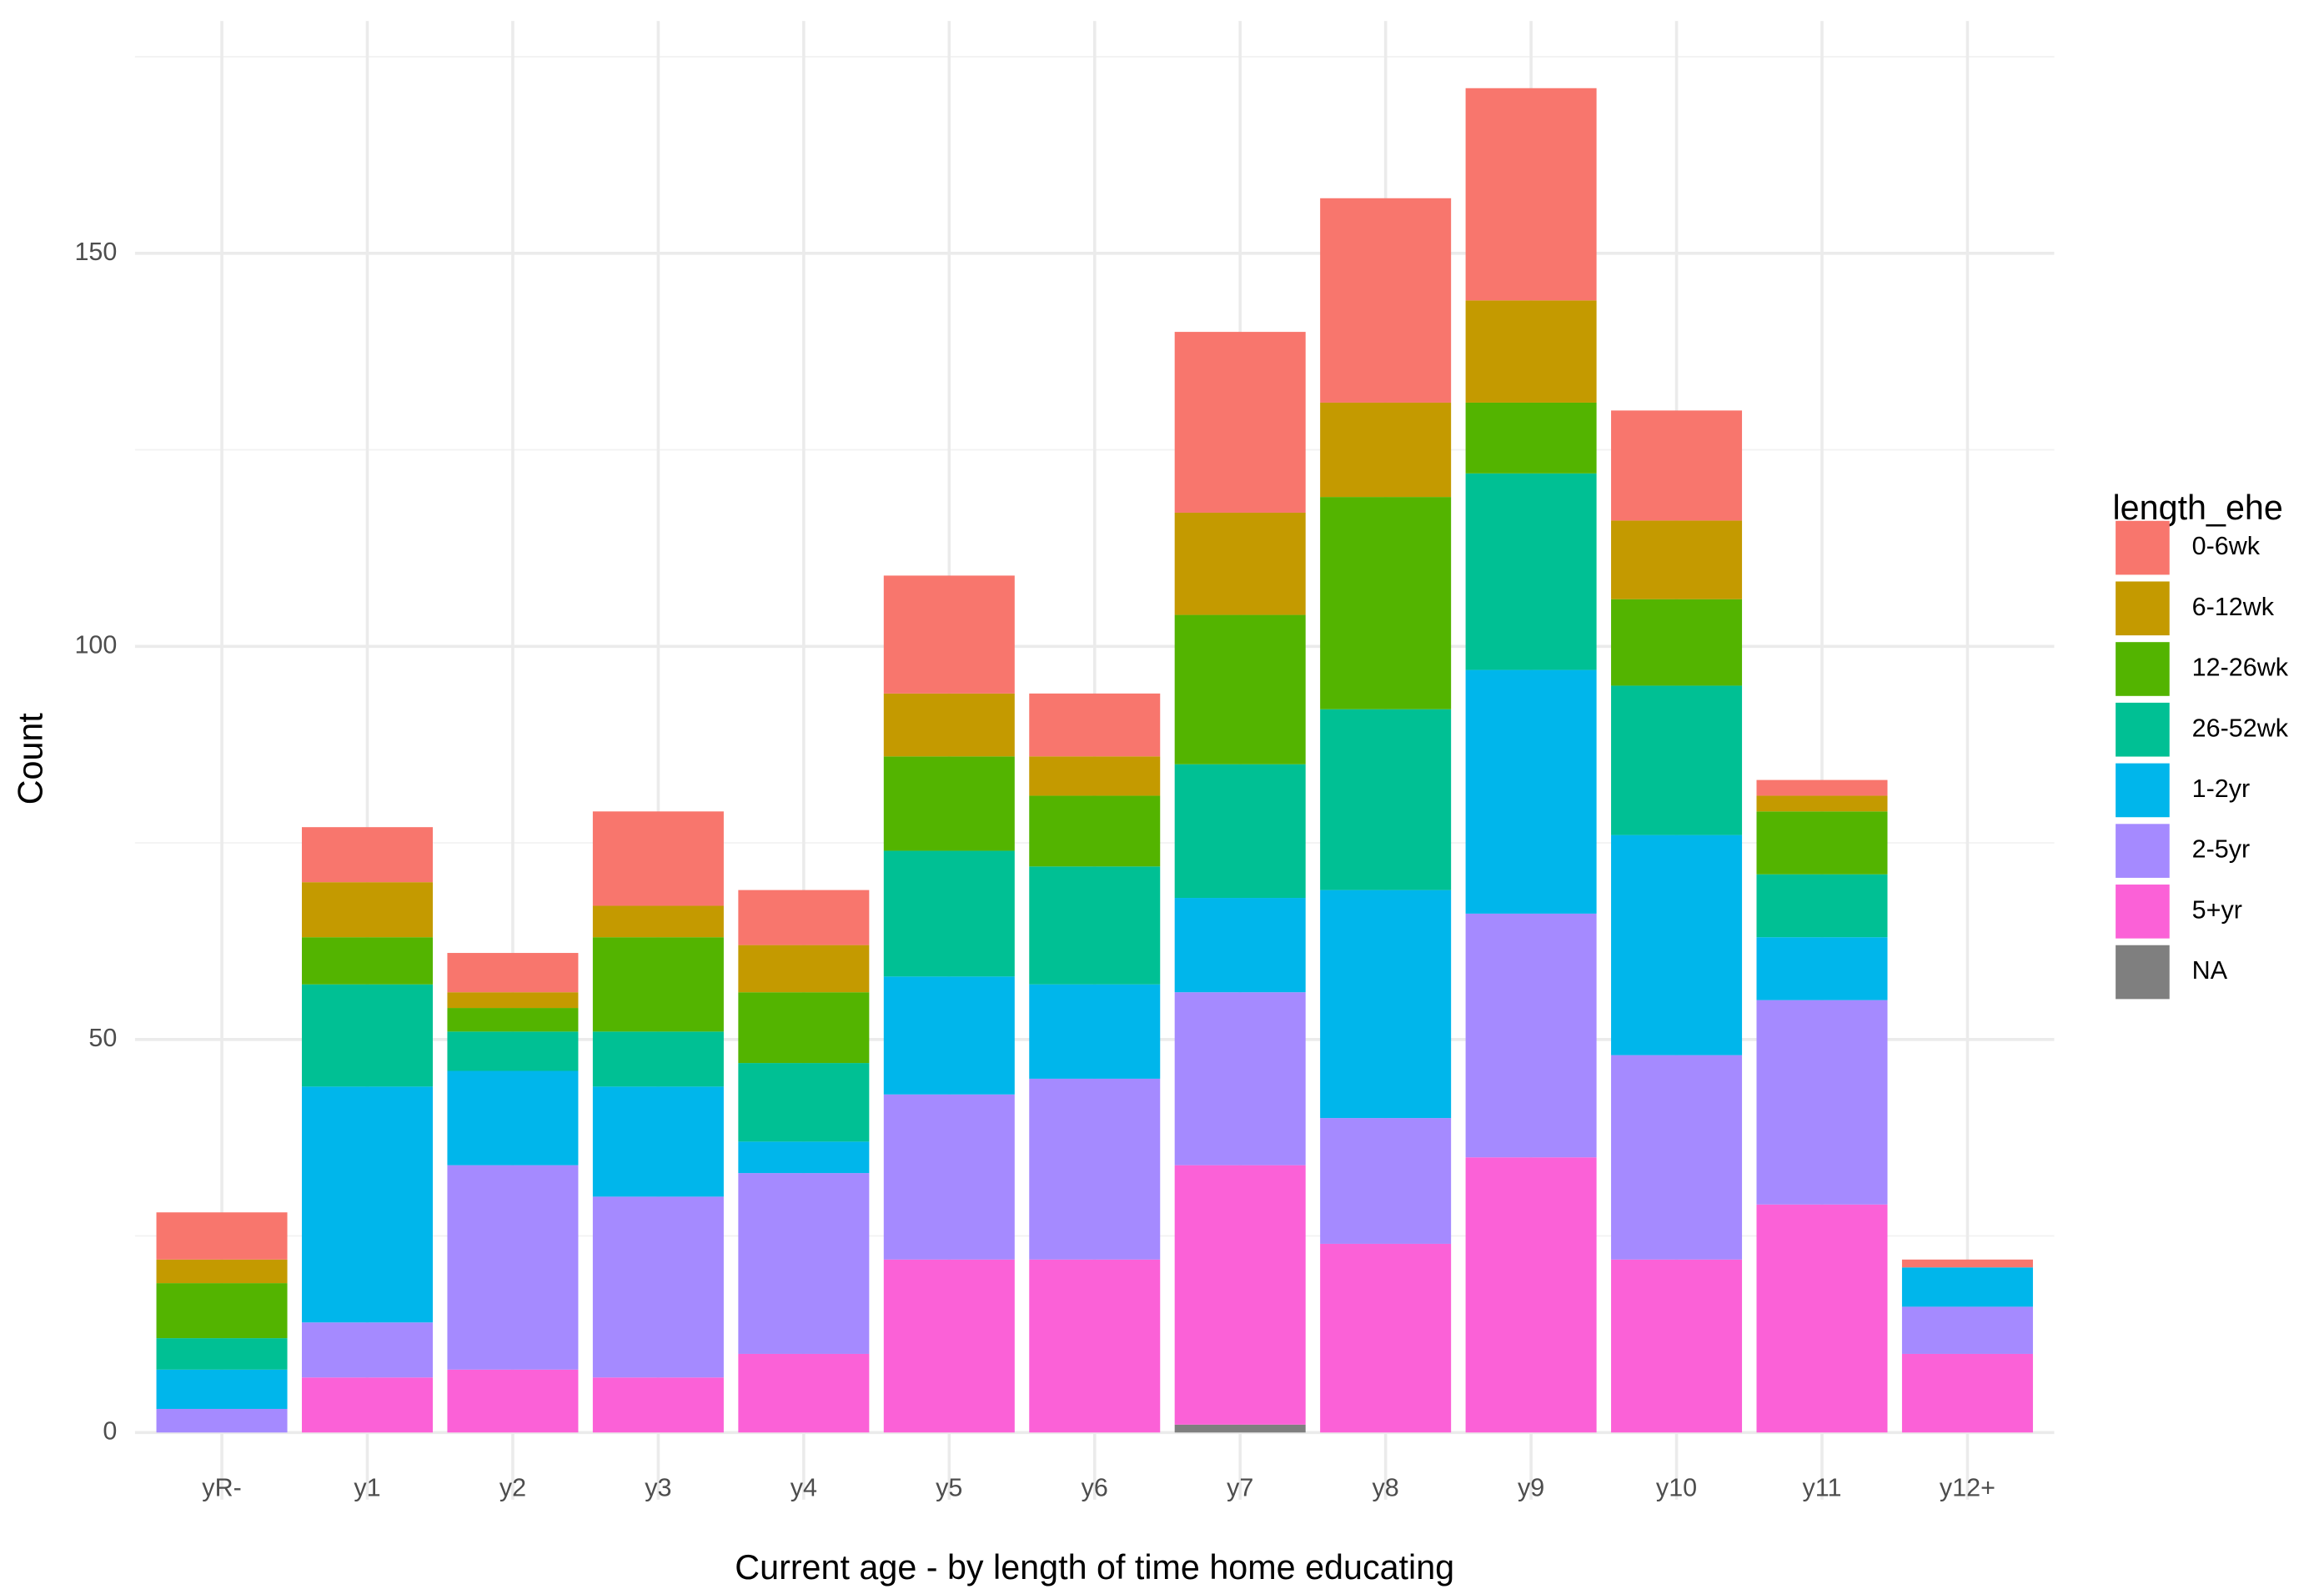 This screenshot has width=2324, height=1594. Describe the element at coordinates (110, 1430) in the screenshot. I see `y-tick-label: 0` at that location.